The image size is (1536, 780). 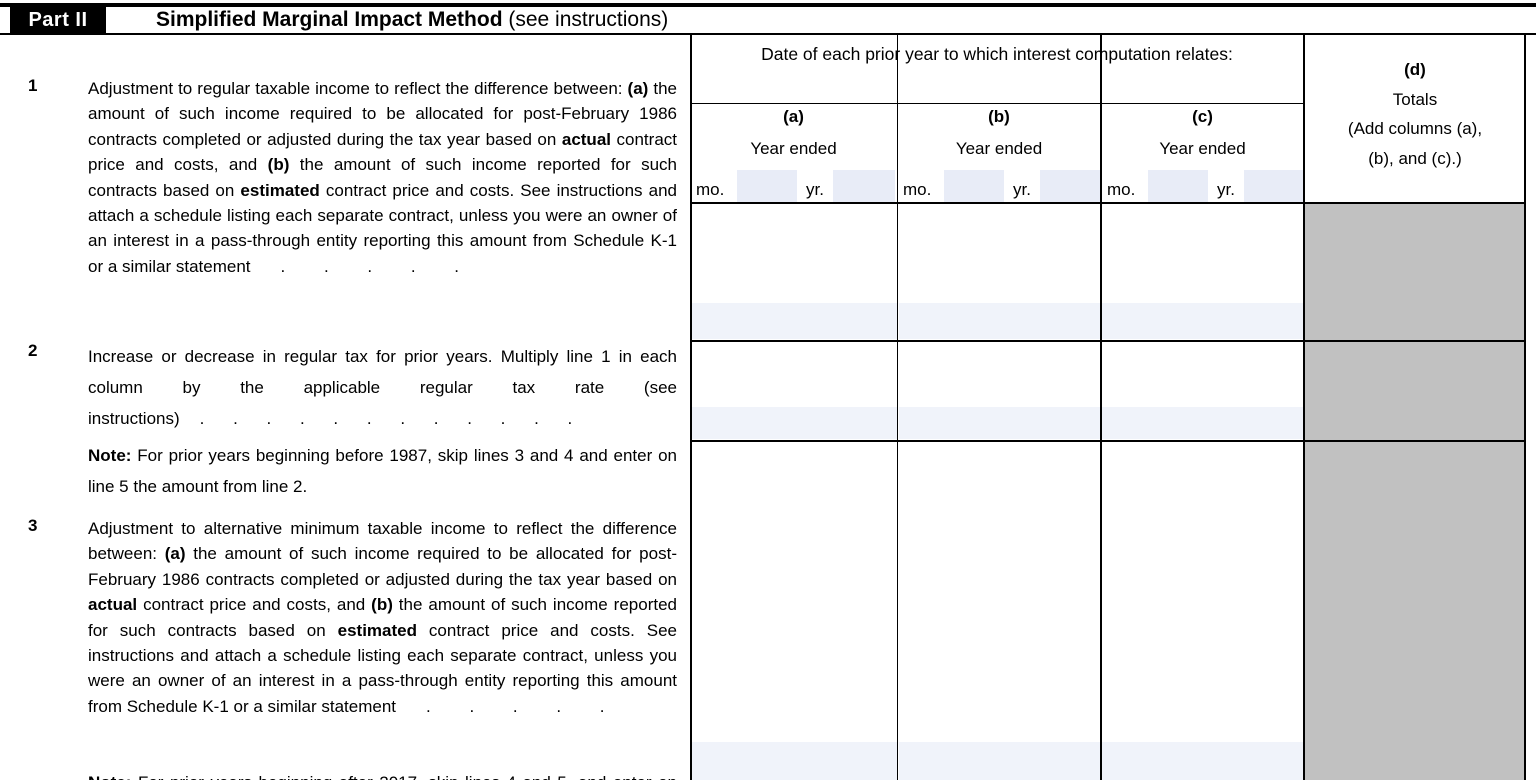 I want to click on line-1-number: 1, so click(x=33, y=85).